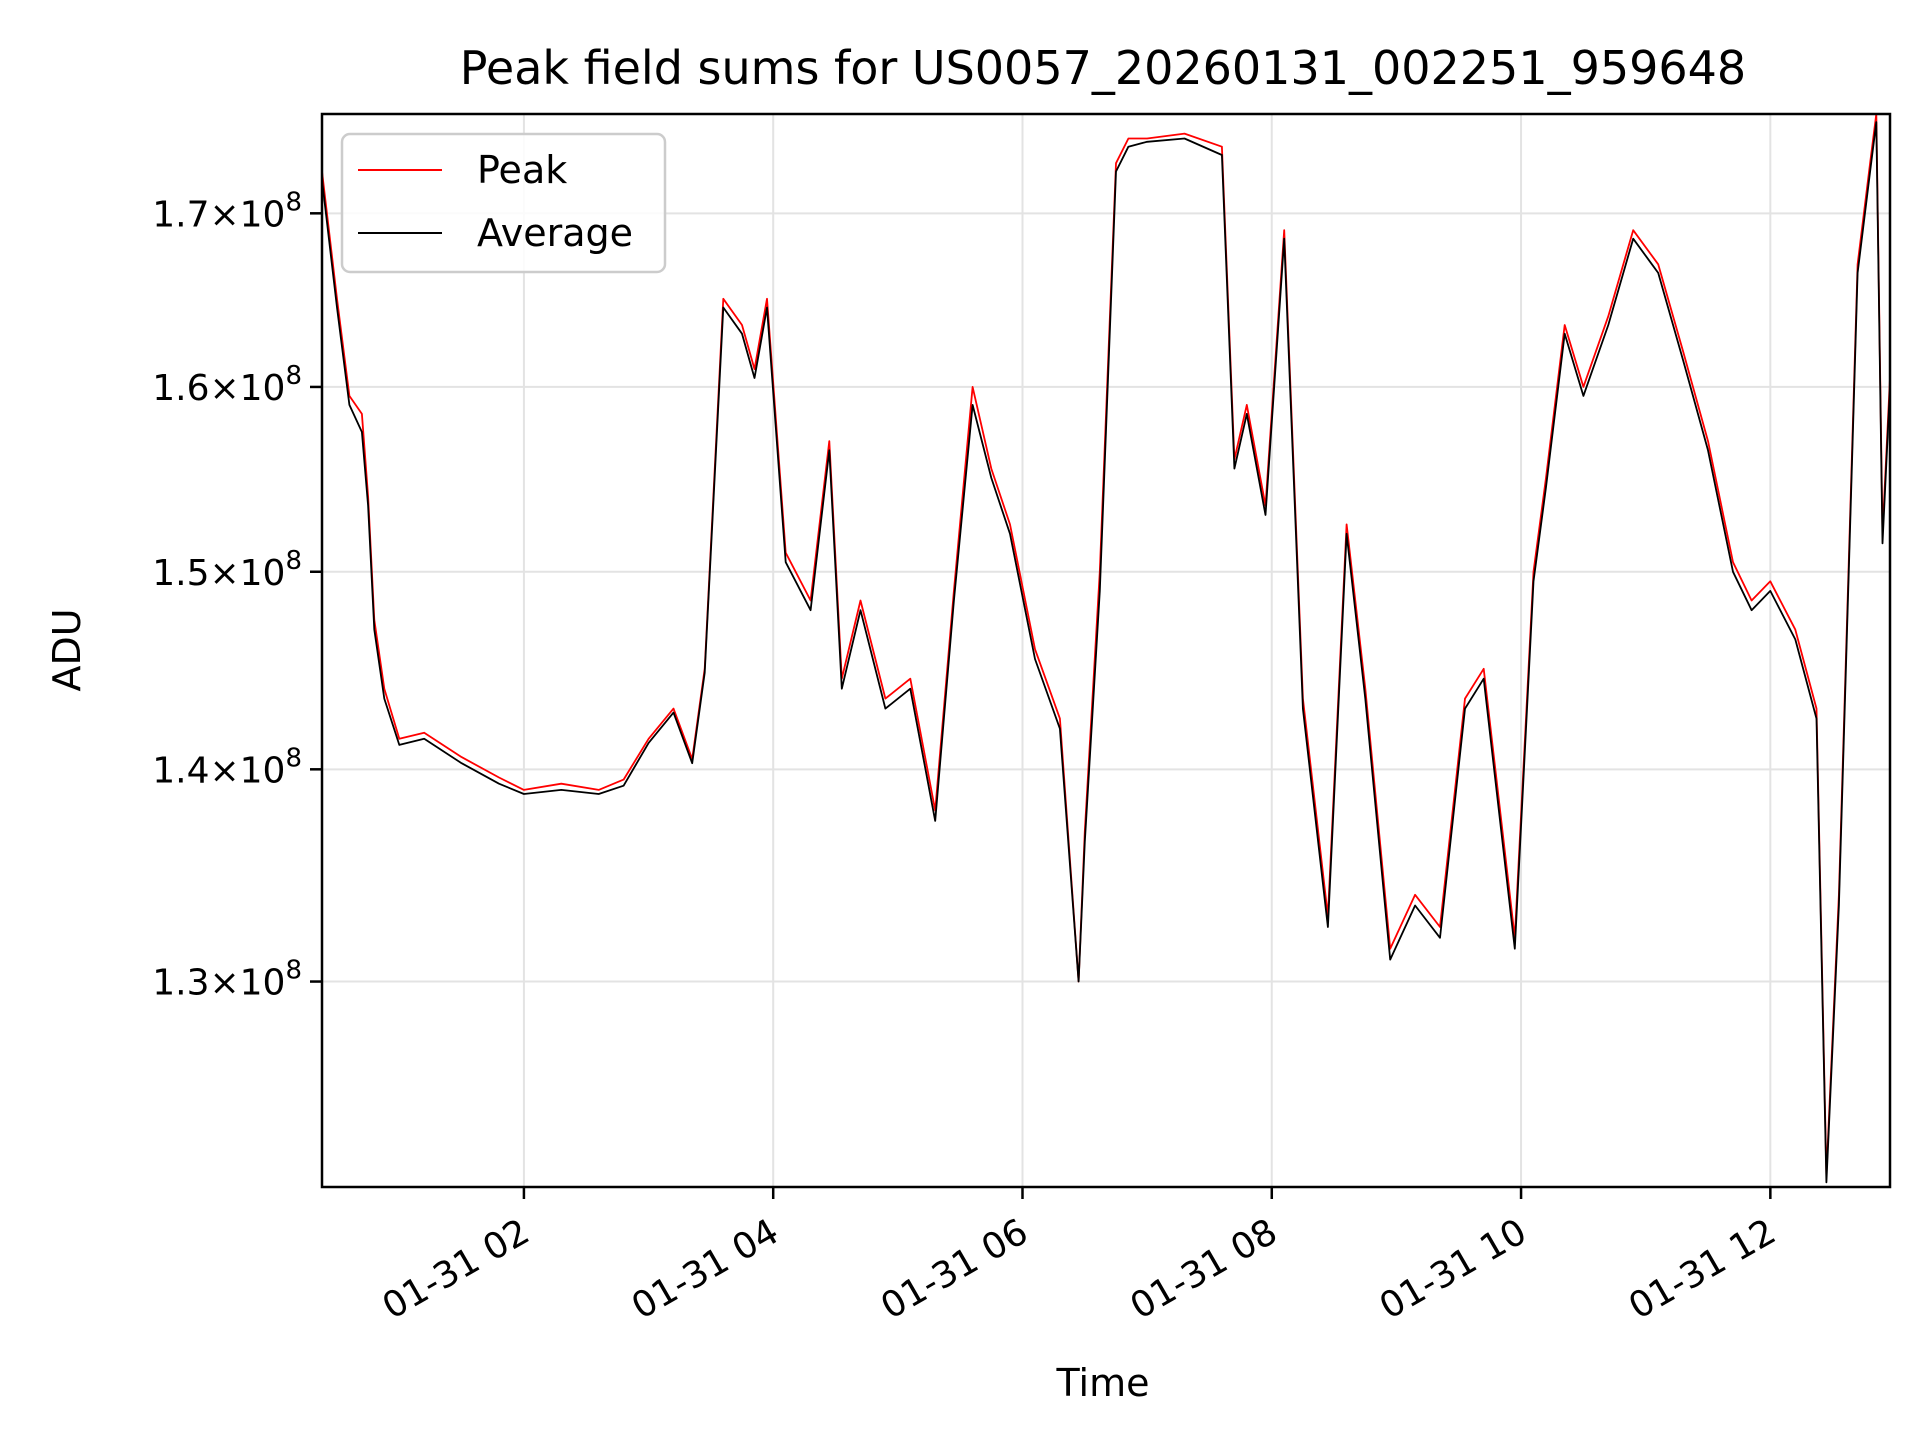 The image size is (1920, 1440). Describe the element at coordinates (227, 211) in the screenshot. I see `y-tick-label: 1.7×108` at that location.